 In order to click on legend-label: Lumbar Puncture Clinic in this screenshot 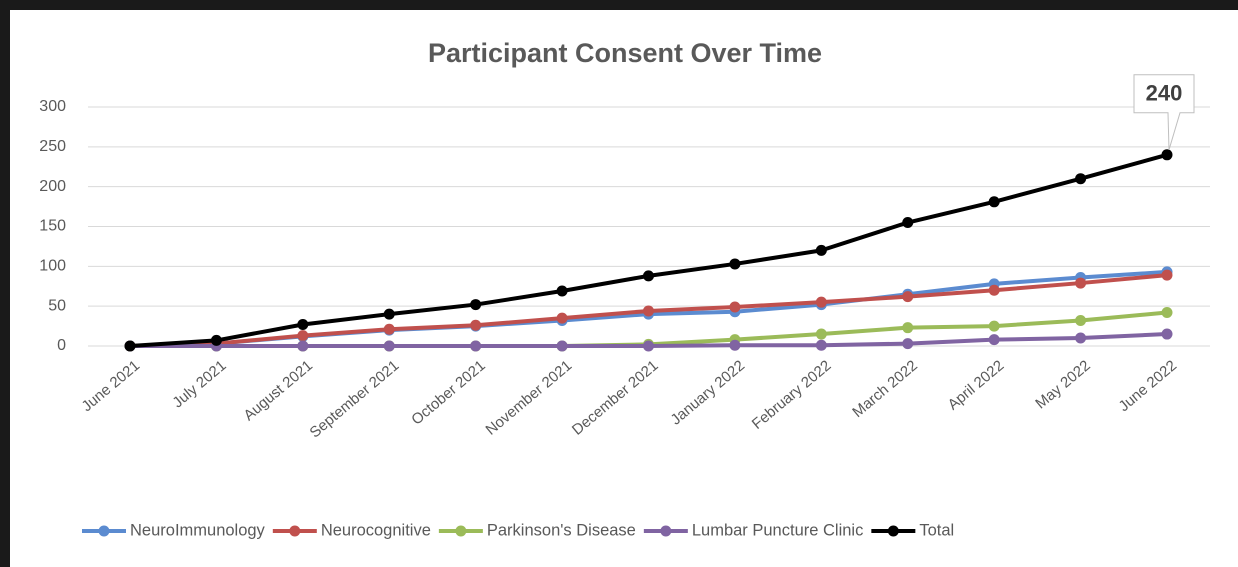, I will do `click(778, 530)`.